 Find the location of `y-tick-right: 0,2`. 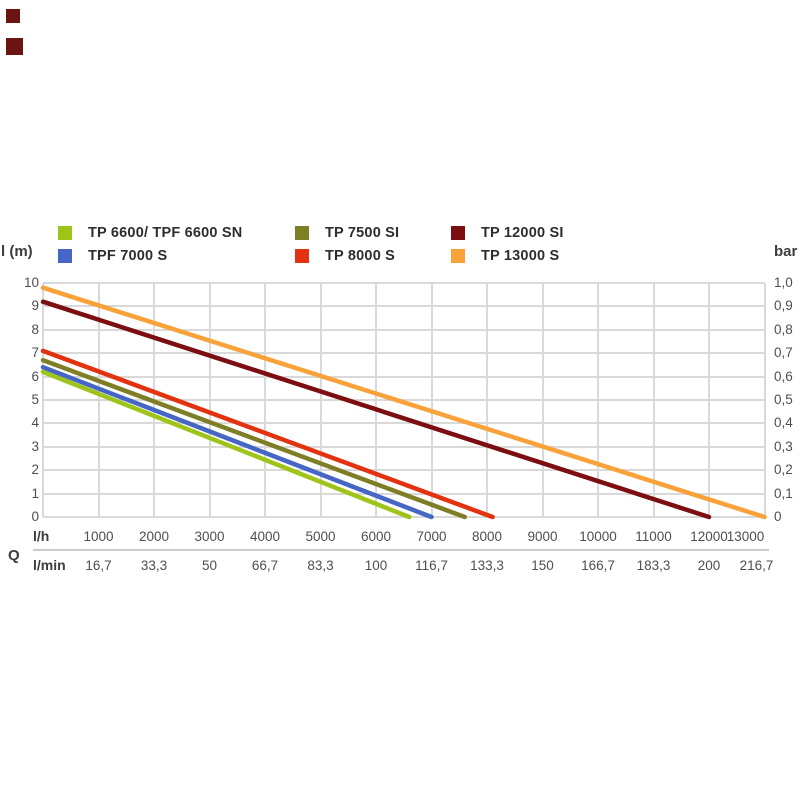

y-tick-right: 0,2 is located at coordinates (783, 470).